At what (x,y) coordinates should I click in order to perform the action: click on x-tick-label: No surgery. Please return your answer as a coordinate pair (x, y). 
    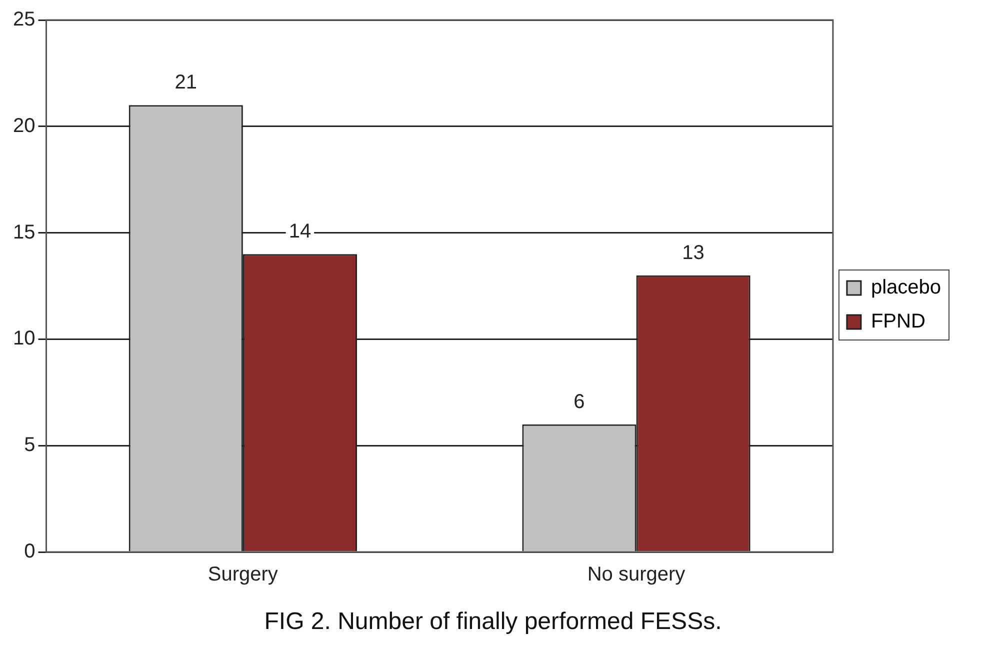
    Looking at the image, I should click on (636, 575).